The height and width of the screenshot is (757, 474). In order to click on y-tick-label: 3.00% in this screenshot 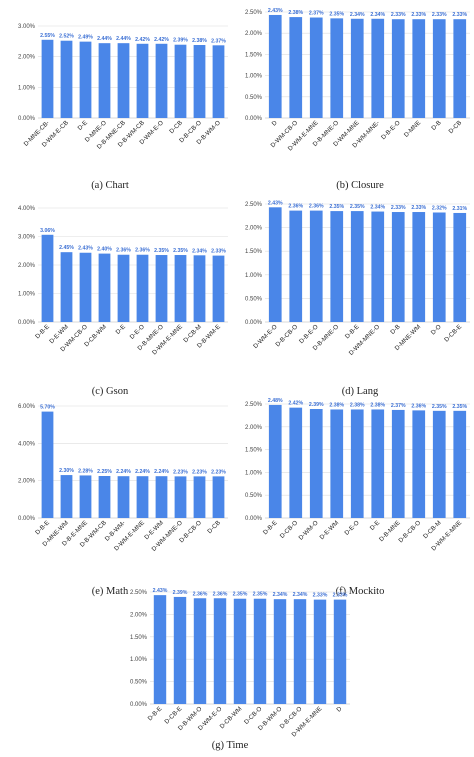, I will do `click(27, 27)`.